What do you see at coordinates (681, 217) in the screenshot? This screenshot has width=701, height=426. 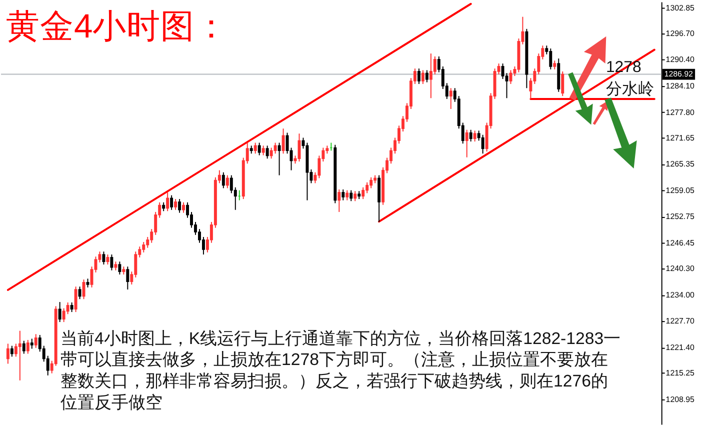 I see `y-tick-label: 1252.75` at bounding box center [681, 217].